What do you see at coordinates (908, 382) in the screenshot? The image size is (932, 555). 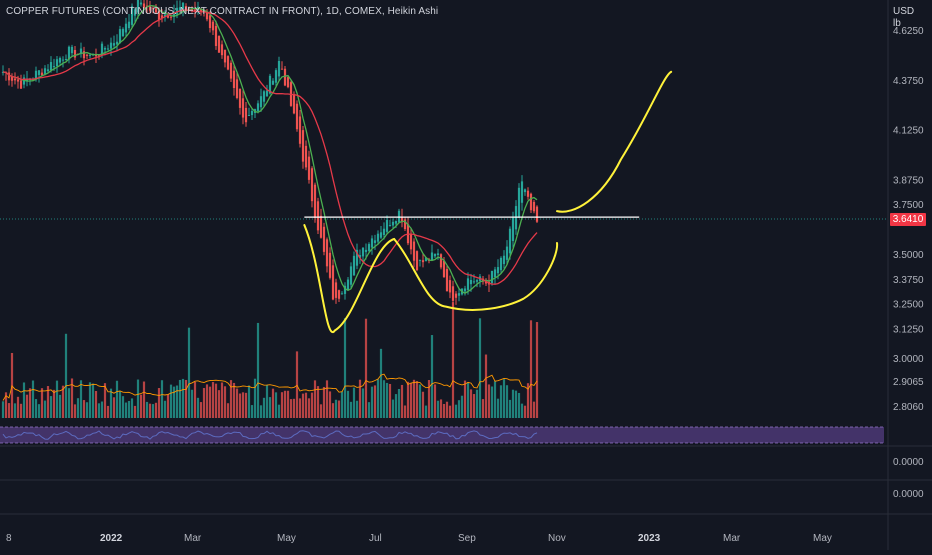 I see `volume-tick-label: 2.9065` at bounding box center [908, 382].